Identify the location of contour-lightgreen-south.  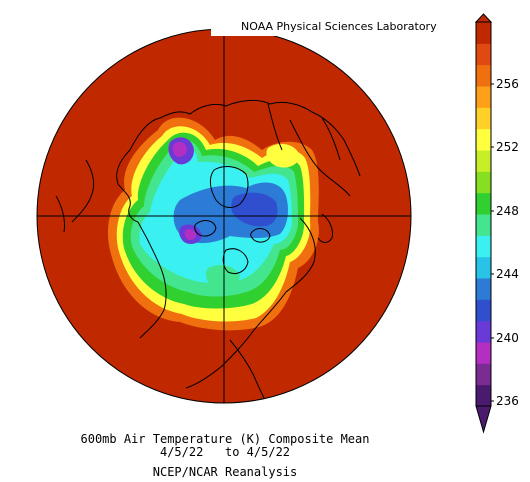
(223, 277).